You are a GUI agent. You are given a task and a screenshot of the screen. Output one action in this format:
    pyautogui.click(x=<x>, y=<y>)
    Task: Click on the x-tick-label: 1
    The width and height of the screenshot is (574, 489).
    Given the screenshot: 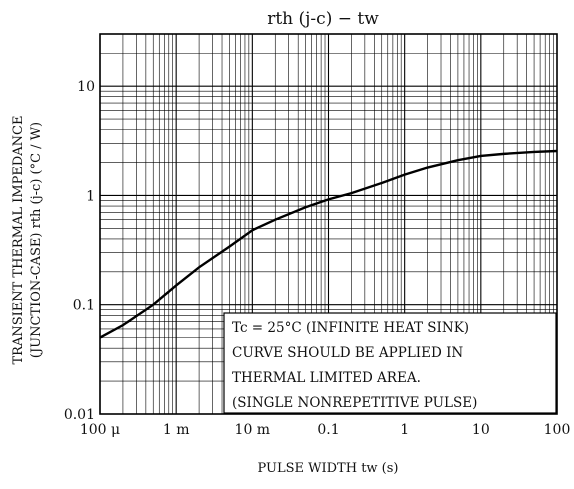 What is the action you would take?
    pyautogui.click(x=404, y=430)
    